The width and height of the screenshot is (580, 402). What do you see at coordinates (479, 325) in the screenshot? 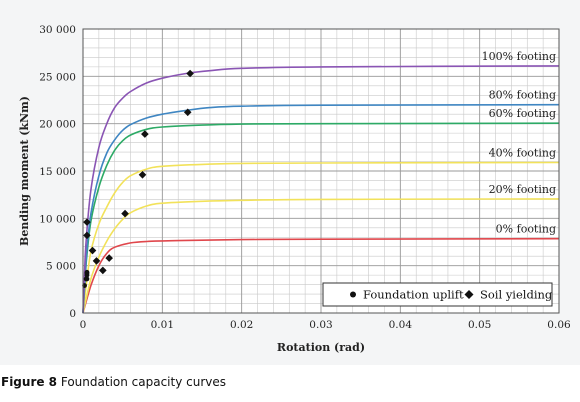
I see `x-tick-label: 0.05` at bounding box center [479, 325].